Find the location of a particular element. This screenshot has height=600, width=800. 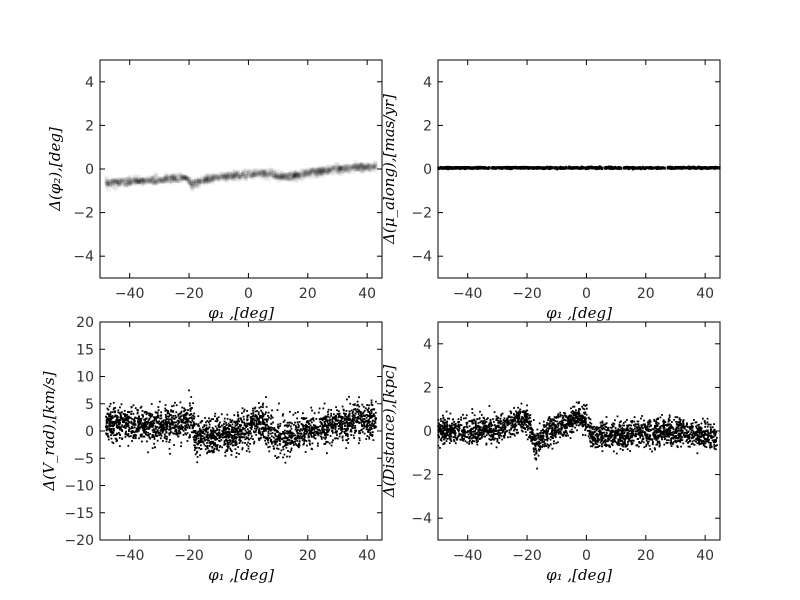

scatter-points-distance is located at coordinates (577, 435).